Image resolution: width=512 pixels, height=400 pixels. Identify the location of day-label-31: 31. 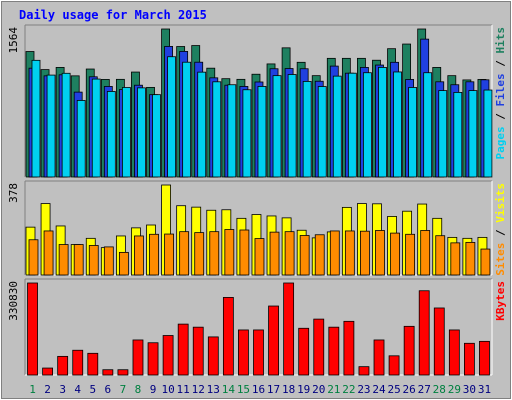
(484, 389).